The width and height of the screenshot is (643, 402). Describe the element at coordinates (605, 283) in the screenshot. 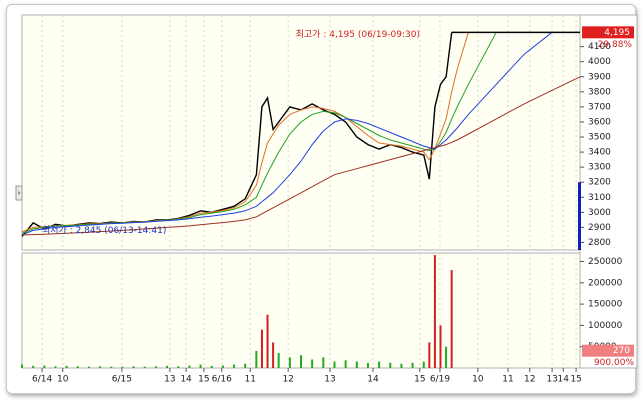

I see `y-tick-label: 200000` at that location.